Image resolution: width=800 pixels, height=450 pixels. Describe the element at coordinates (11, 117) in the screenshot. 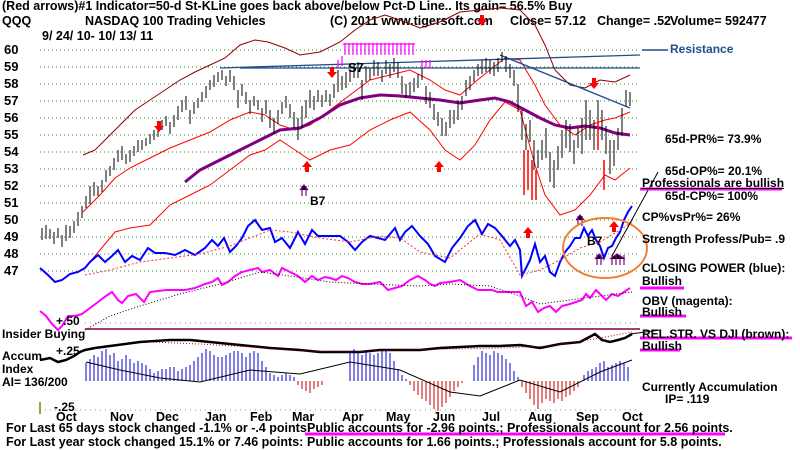

I see `y-tick-56: 56` at that location.